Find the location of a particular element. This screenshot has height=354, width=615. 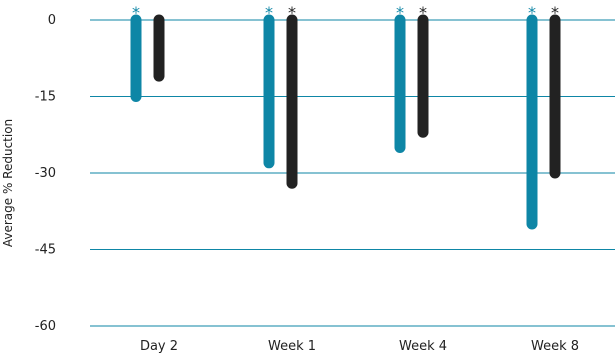

significance-markers: * * * * * * * is located at coordinates (345, 12).